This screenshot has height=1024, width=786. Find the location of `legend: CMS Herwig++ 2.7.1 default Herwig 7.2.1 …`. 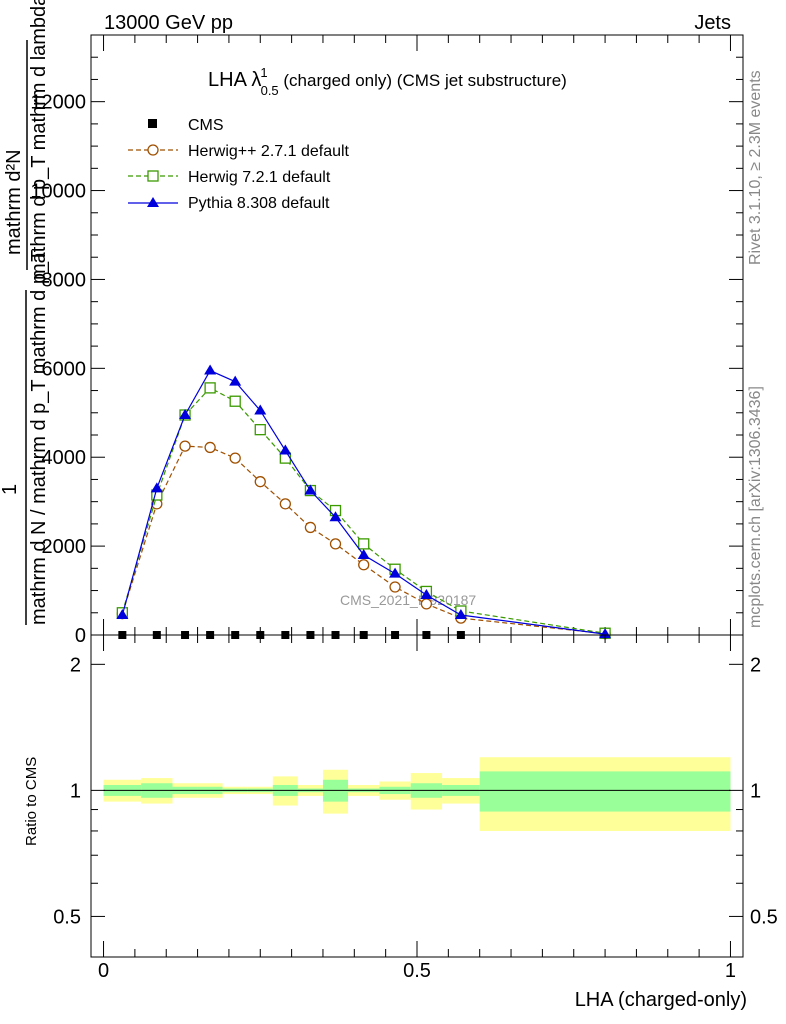

legend: CMS Herwig++ 2.7.1 default Herwig 7.2.1 … is located at coordinates (239, 164).